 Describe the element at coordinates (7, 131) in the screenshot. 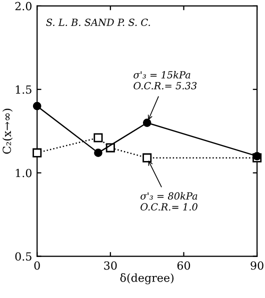

I see `y-axis-title: C₂(x→∞)` at that location.